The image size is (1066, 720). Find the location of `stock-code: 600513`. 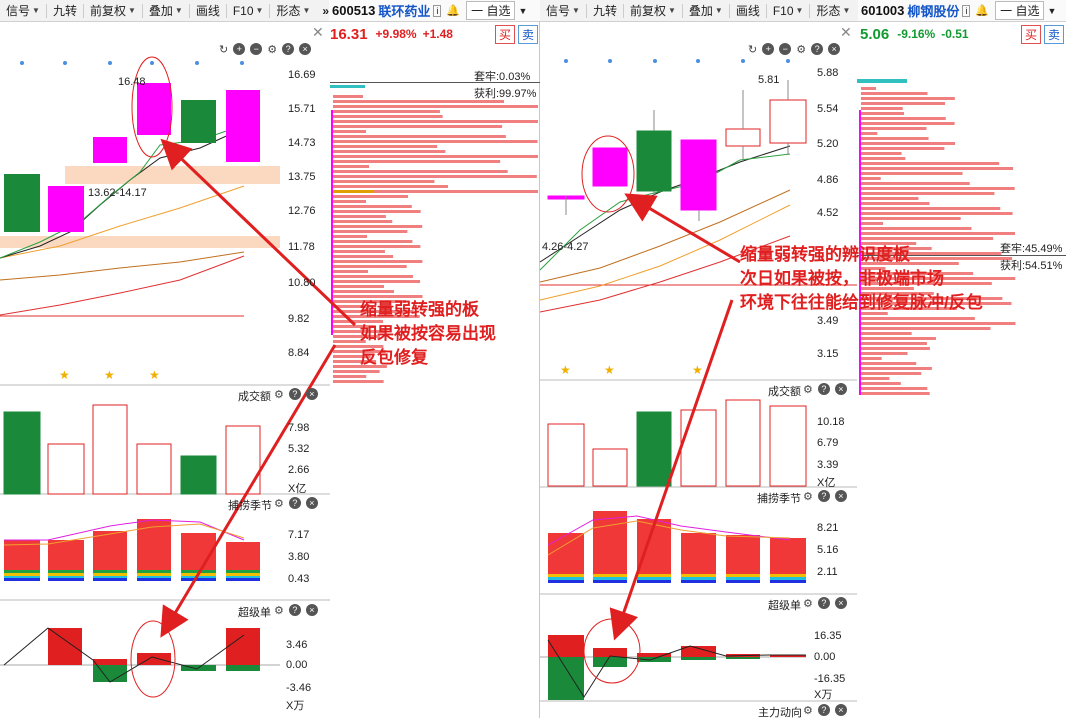

stock-code: 600513 is located at coordinates (354, 10).